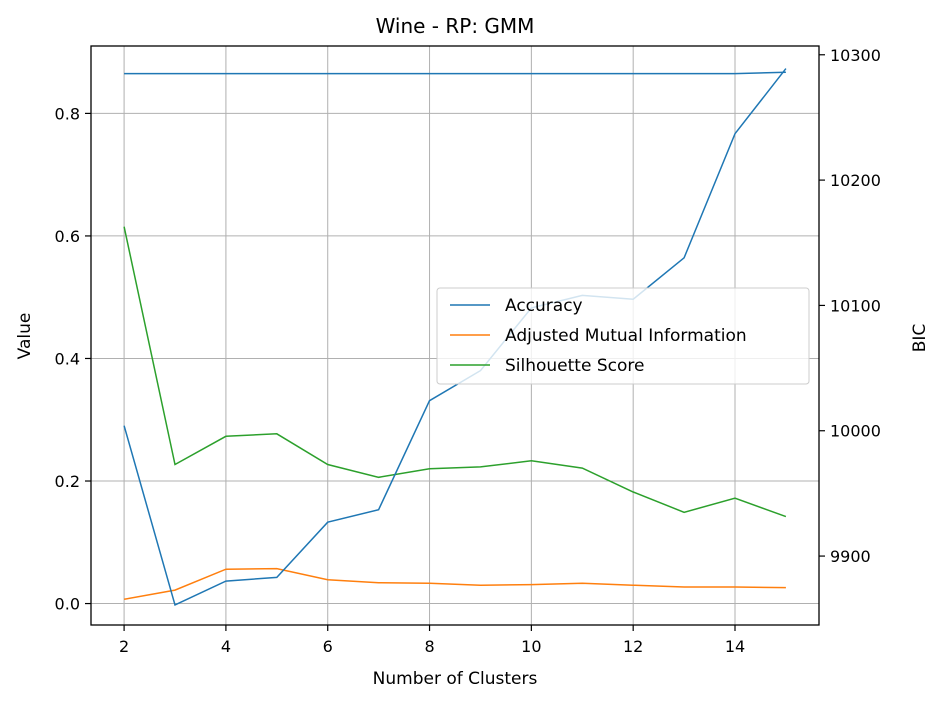 Image resolution: width=943 pixels, height=704 pixels. What do you see at coordinates (455, 26) in the screenshot?
I see `chart-title: Wine - RP: GMM` at bounding box center [455, 26].